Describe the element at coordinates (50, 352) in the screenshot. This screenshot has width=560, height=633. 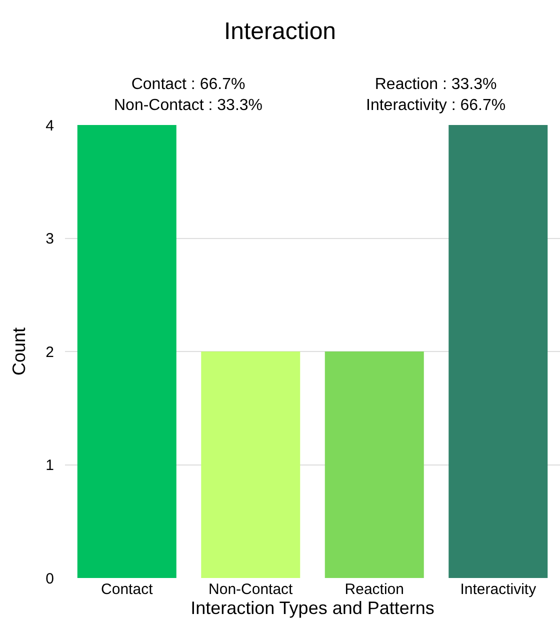
I see `y-tick-label: 2` at that location.